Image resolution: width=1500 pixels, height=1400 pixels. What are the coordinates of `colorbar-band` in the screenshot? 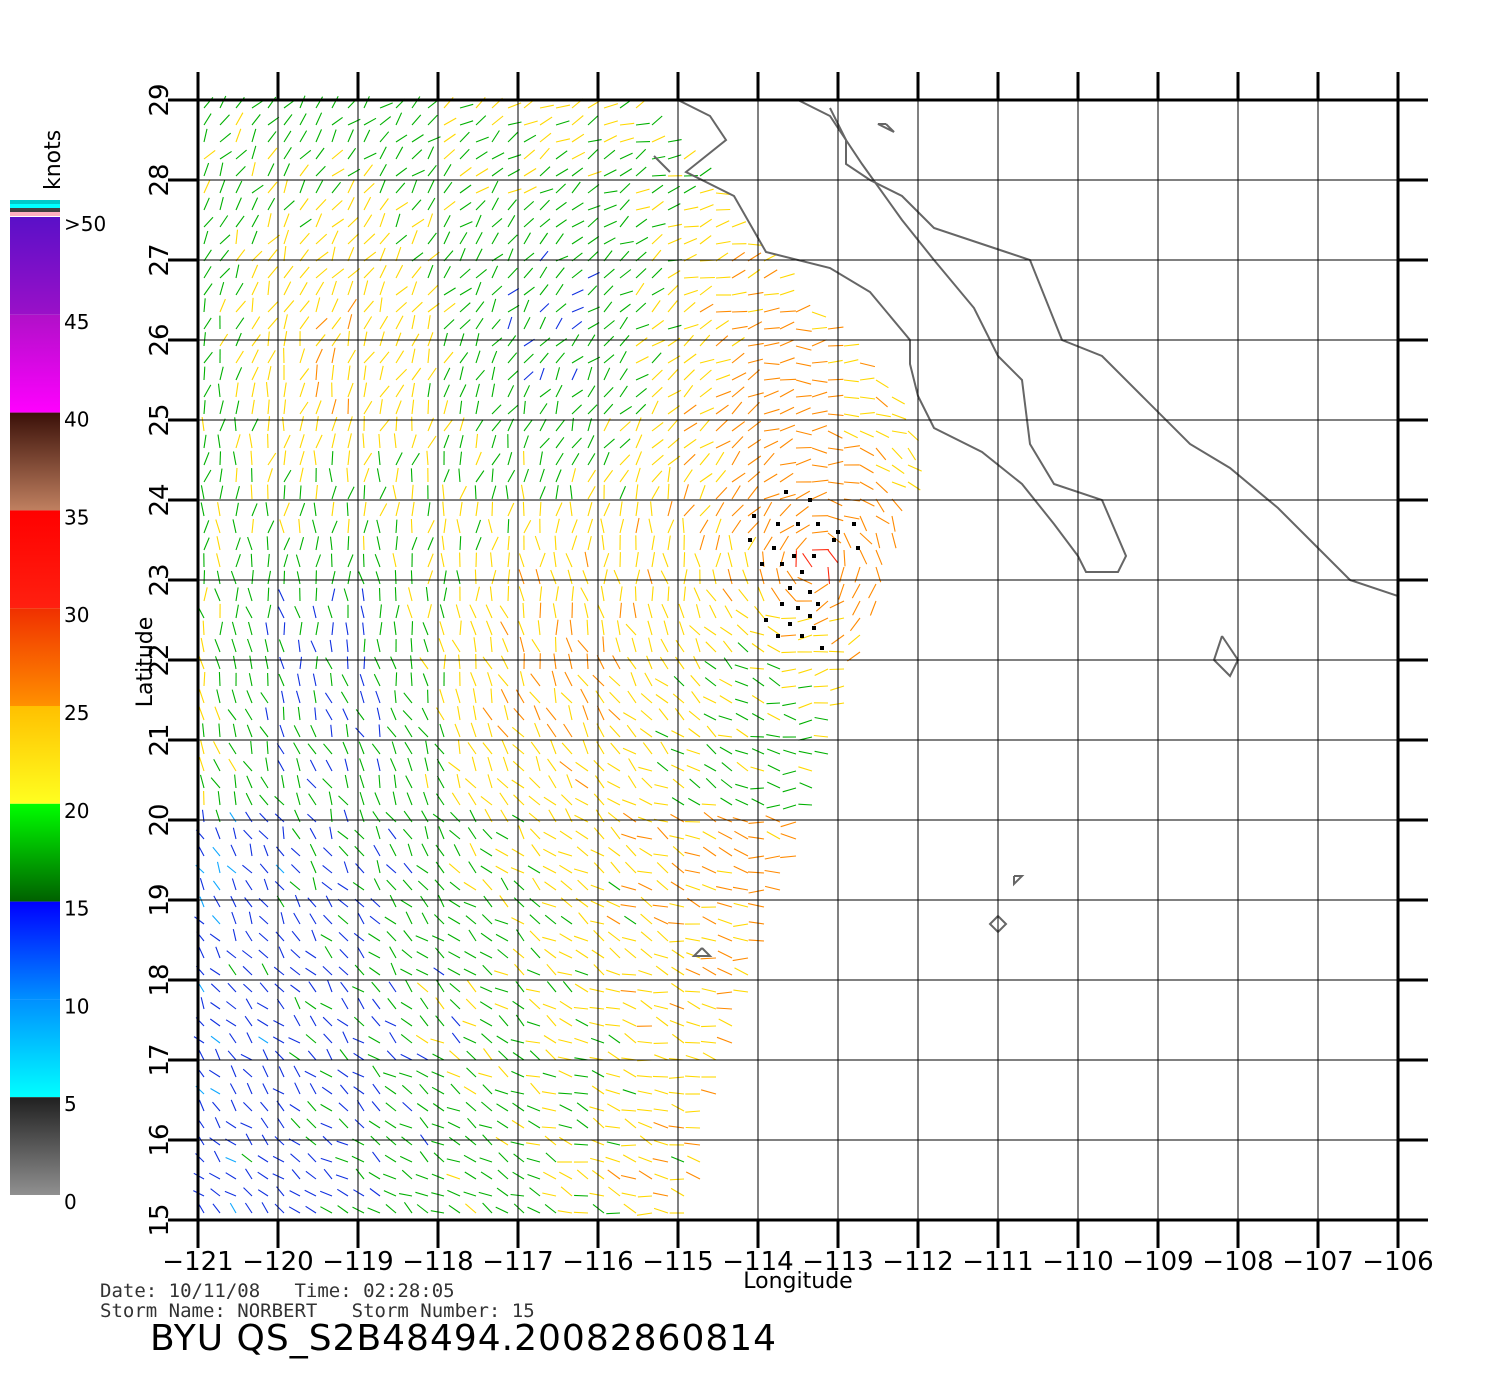 It's located at (35, 1048).